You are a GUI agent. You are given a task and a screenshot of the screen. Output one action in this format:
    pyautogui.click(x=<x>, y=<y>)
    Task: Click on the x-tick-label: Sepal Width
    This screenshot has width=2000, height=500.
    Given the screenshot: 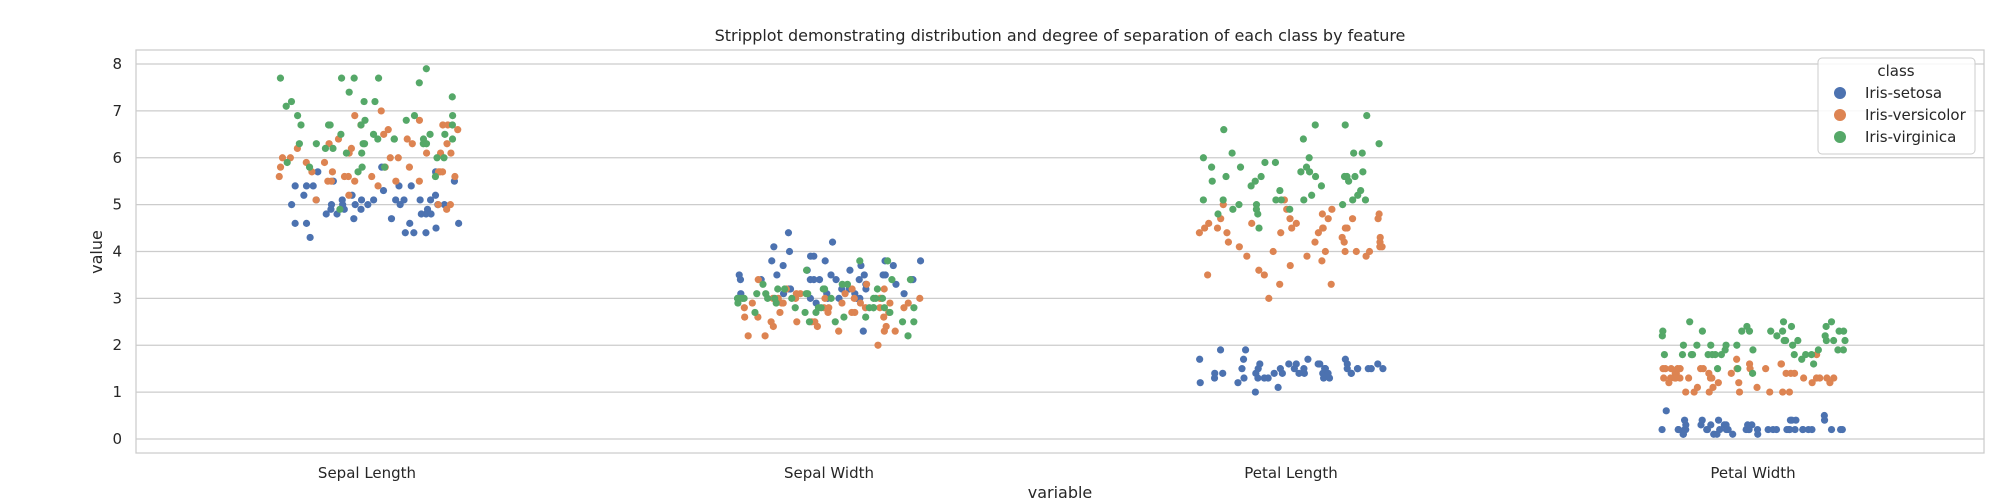 What is the action you would take?
    pyautogui.click(x=829, y=473)
    